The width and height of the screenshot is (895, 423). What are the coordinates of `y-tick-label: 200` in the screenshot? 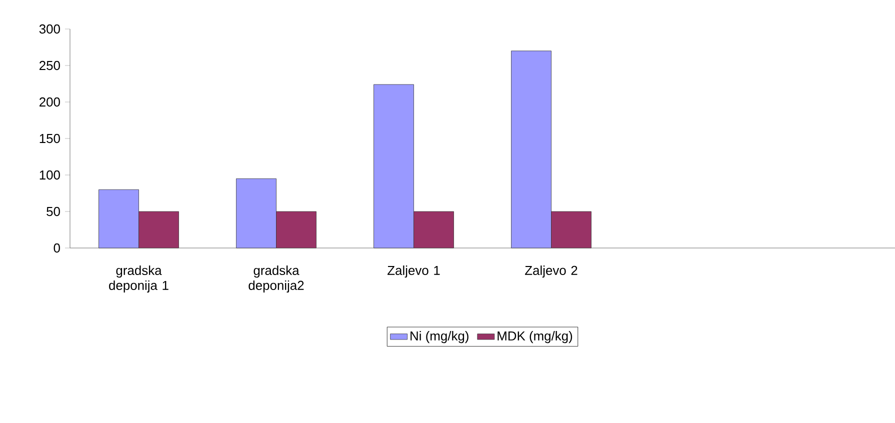 It's located at (50, 102).